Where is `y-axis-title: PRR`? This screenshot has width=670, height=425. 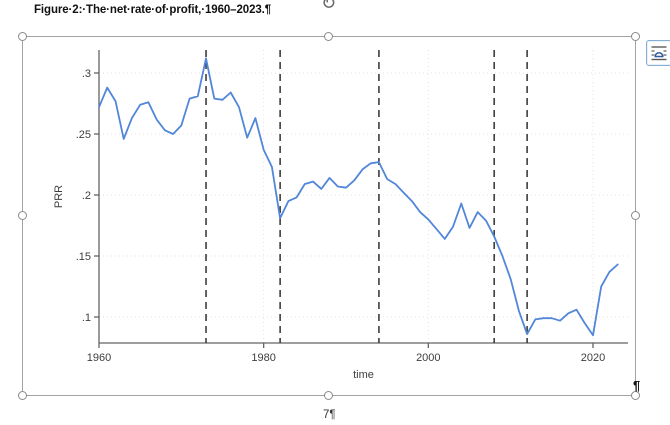
y-axis-title: PRR is located at coordinates (59, 196).